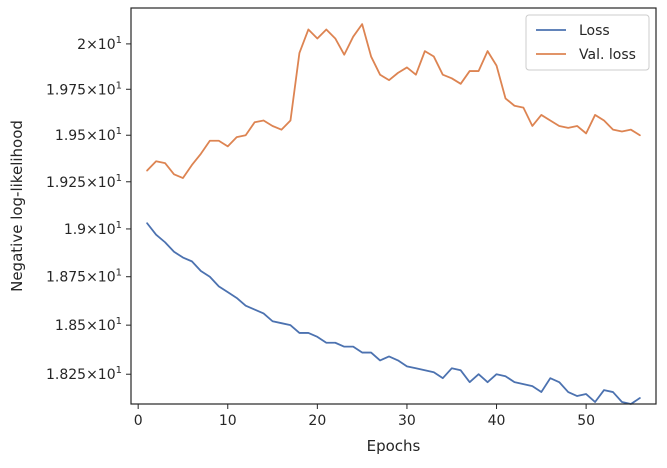 This screenshot has width=667, height=468. I want to click on y-tick-label: 1.875×10¹, so click(84, 277).